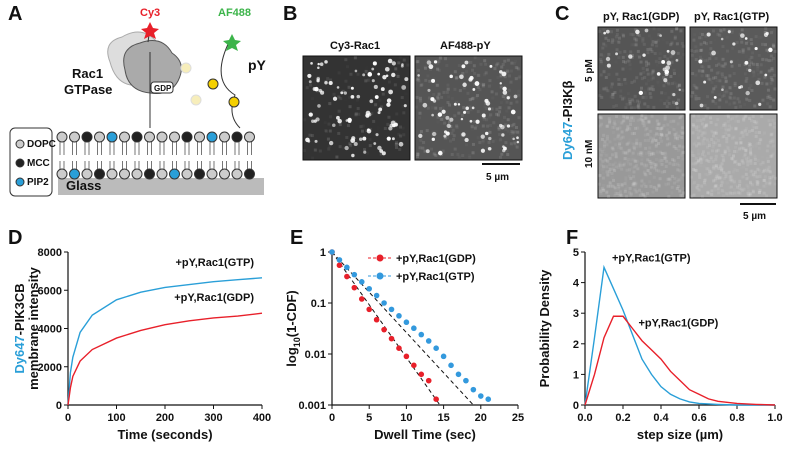  Describe the element at coordinates (38, 182) in the screenshot. I see `label: PIP2` at that location.